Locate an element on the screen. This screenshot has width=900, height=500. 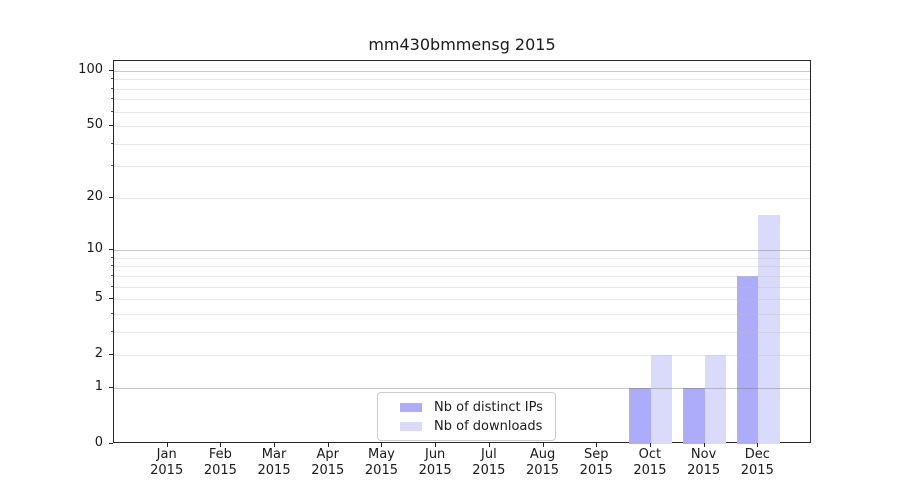
x-tick-label-dec: Dec 2015 is located at coordinates (757, 462).